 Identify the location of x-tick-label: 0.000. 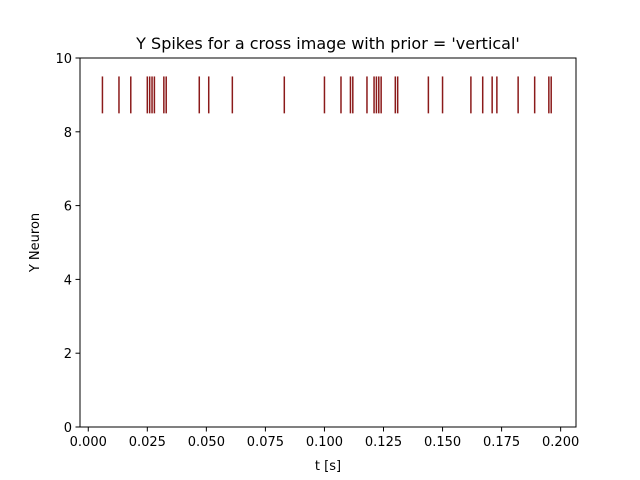
(88, 442).